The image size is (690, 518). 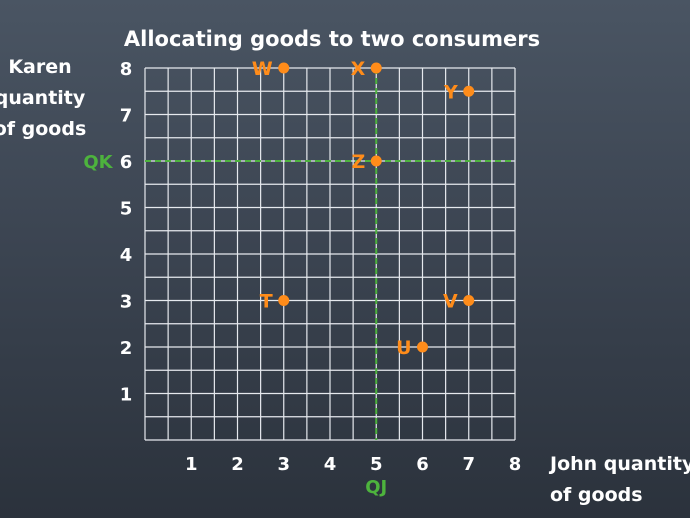 What do you see at coordinates (191, 464) in the screenshot?
I see `x-tick-label: 1` at bounding box center [191, 464].